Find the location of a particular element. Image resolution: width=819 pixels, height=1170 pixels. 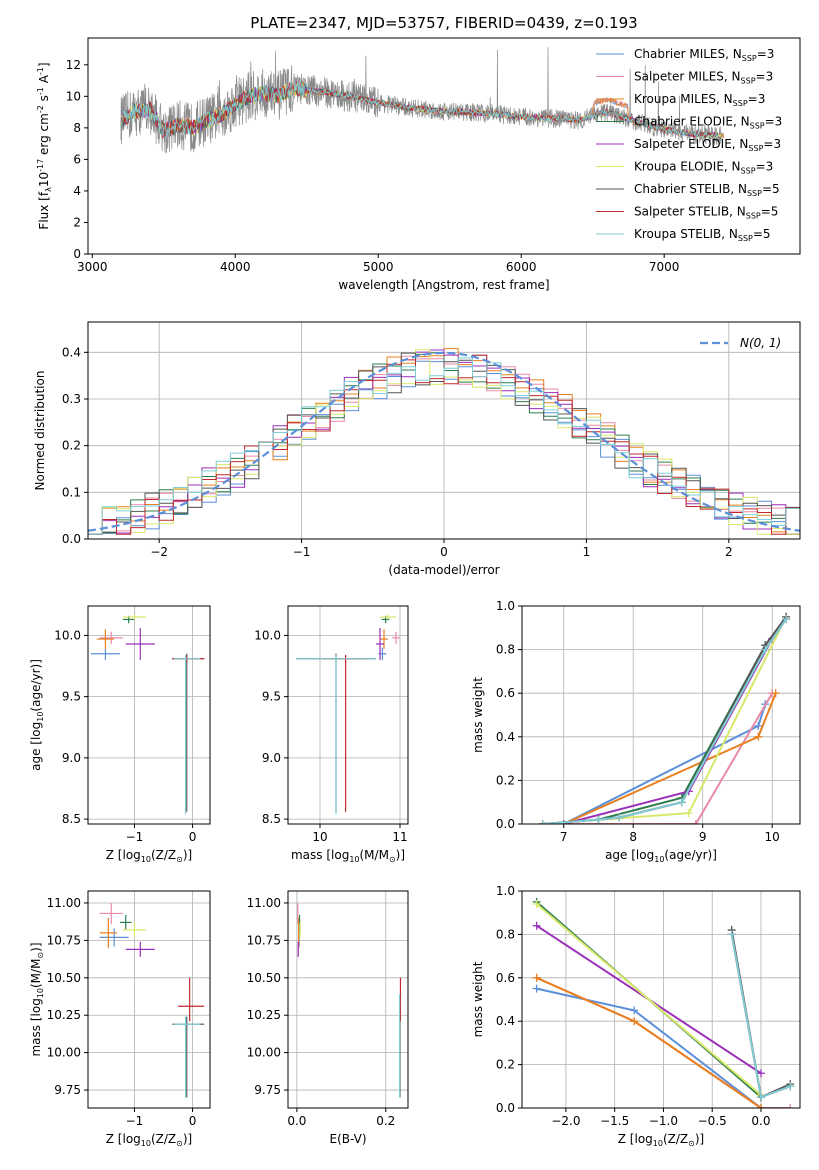

label-part: ] is located at coordinates (44, 64).